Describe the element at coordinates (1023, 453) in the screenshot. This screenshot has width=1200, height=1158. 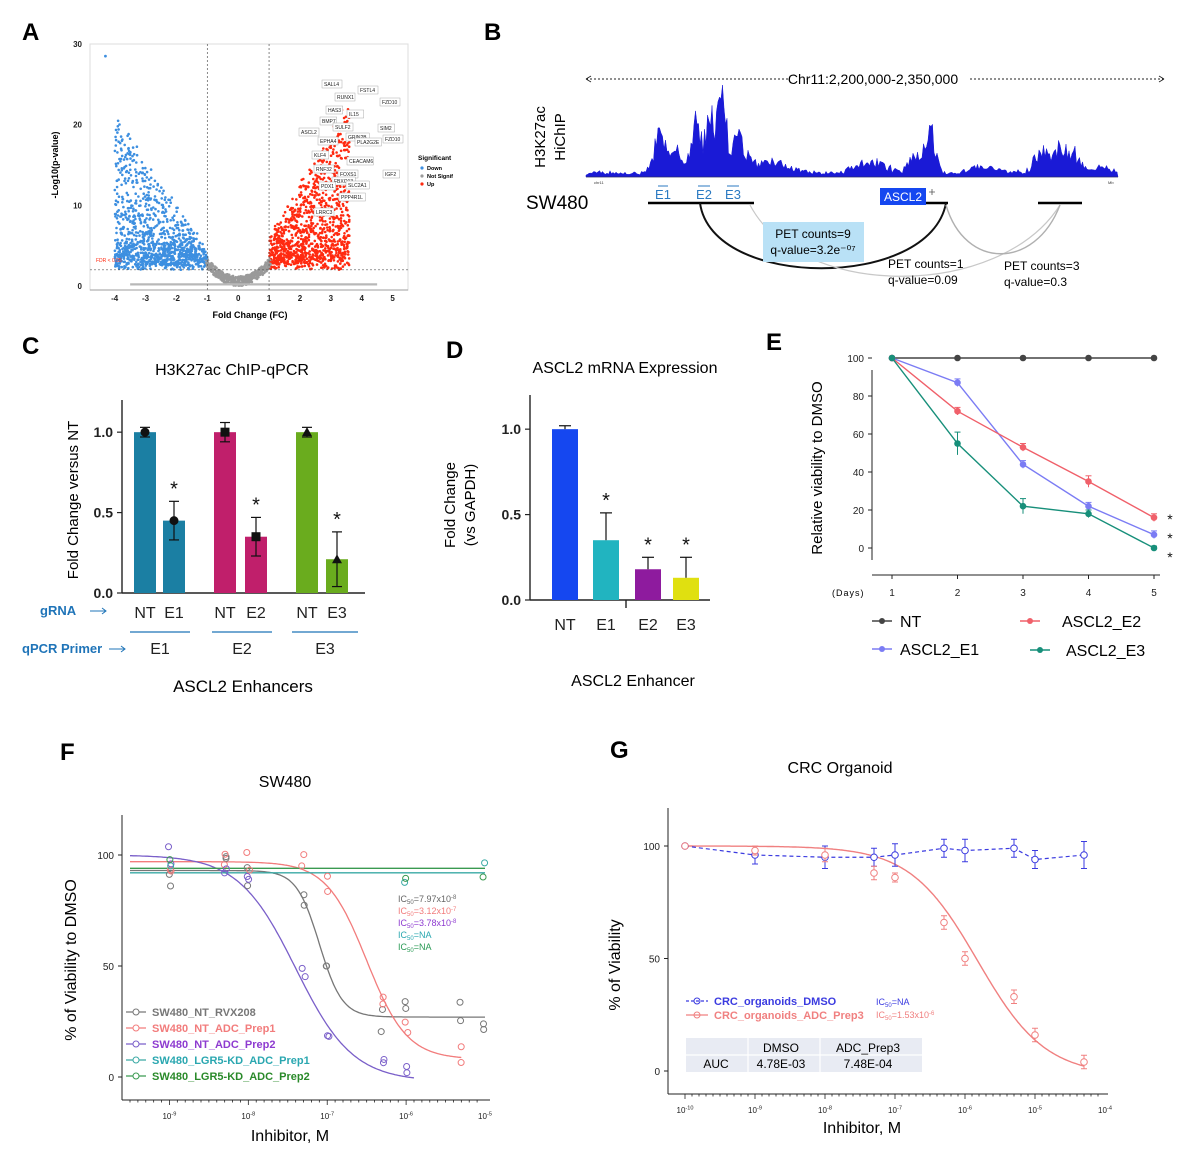
I see `viability-line` at that location.